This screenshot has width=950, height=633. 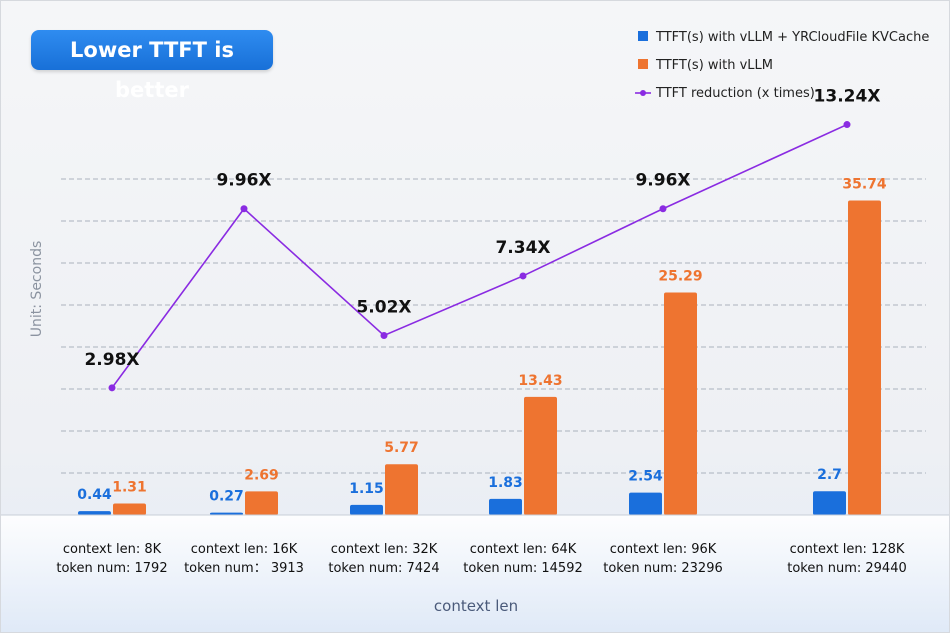 What do you see at coordinates (111, 360) in the screenshot?
I see `line-label-ttft-reduction: 2.98X` at bounding box center [111, 360].